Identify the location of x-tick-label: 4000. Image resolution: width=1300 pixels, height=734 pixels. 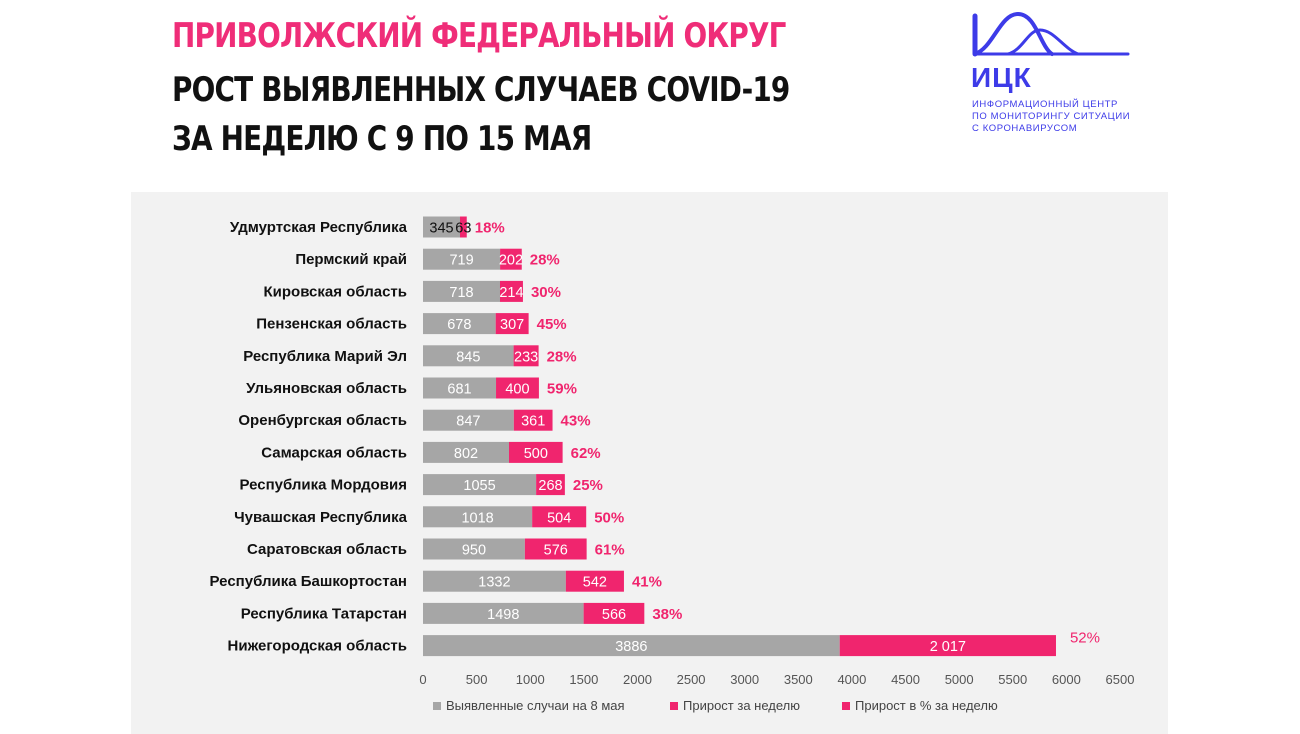
(851, 679).